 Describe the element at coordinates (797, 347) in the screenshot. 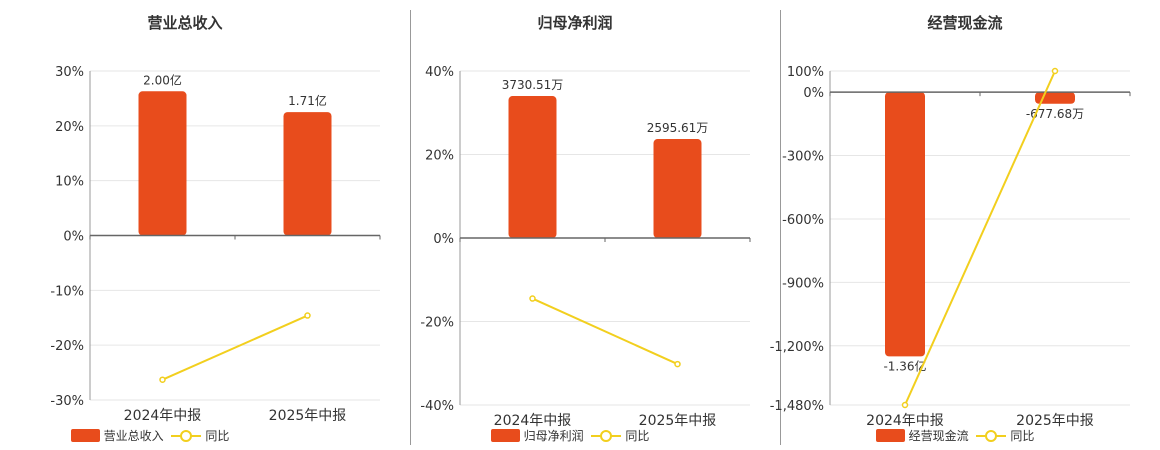

I see `y-tick-label: -1,200%` at that location.